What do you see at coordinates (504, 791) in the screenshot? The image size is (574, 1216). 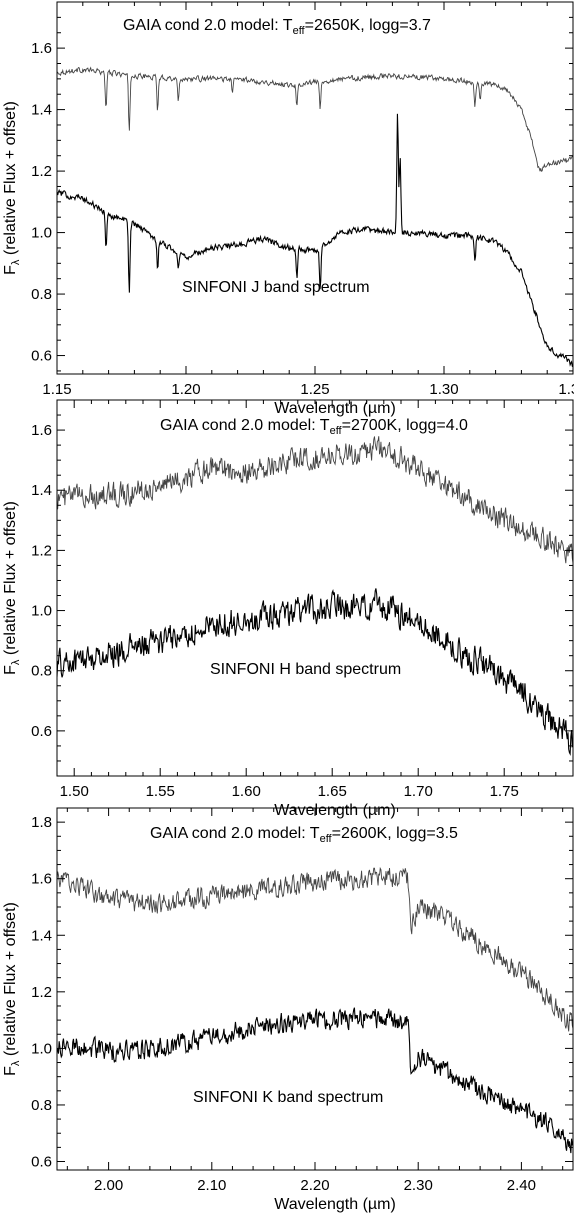 I see `x-tick-label: 1.75` at bounding box center [504, 791].